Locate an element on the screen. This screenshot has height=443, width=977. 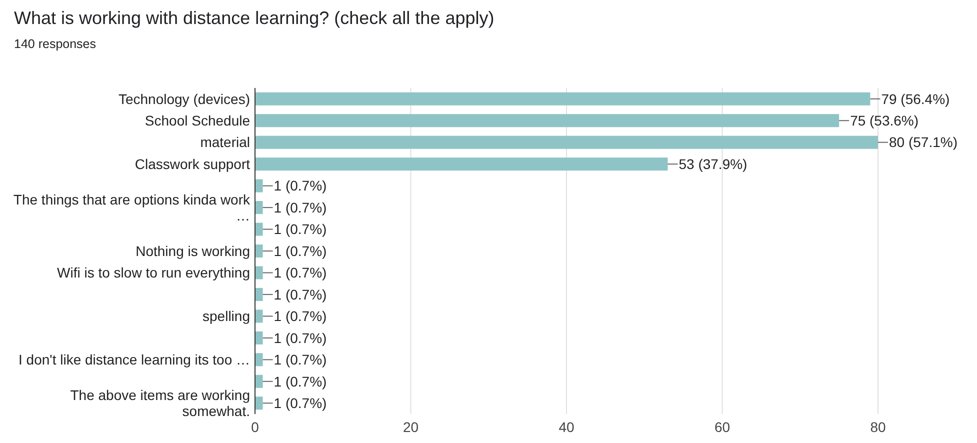
chart-title: What is working with distance learning? (check all the apply) is located at coordinates (254, 18).